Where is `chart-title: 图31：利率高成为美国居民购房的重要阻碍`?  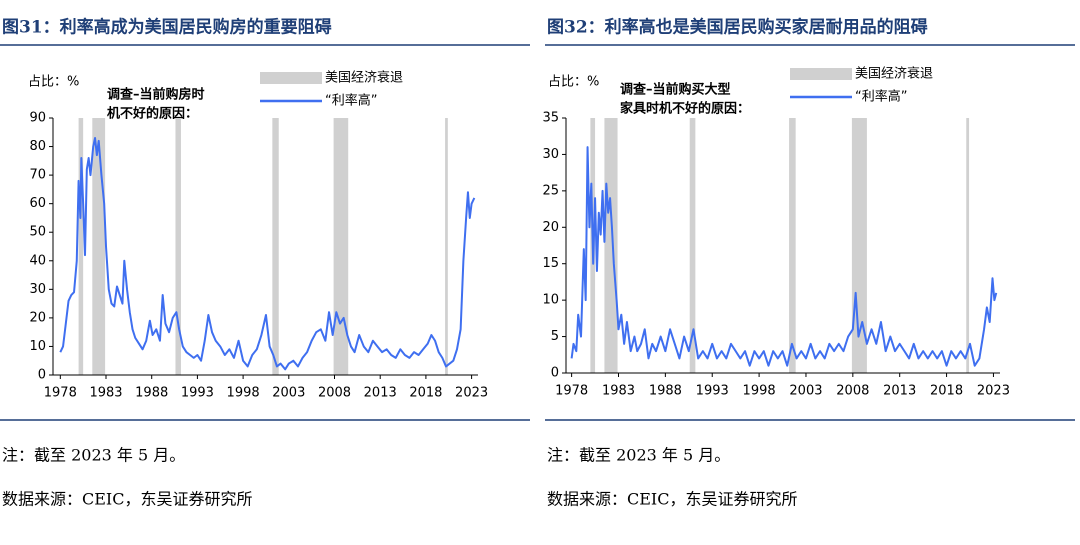 chart-title: 图31：利率高成为美国居民购房的重要阻碍 is located at coordinates (167, 27).